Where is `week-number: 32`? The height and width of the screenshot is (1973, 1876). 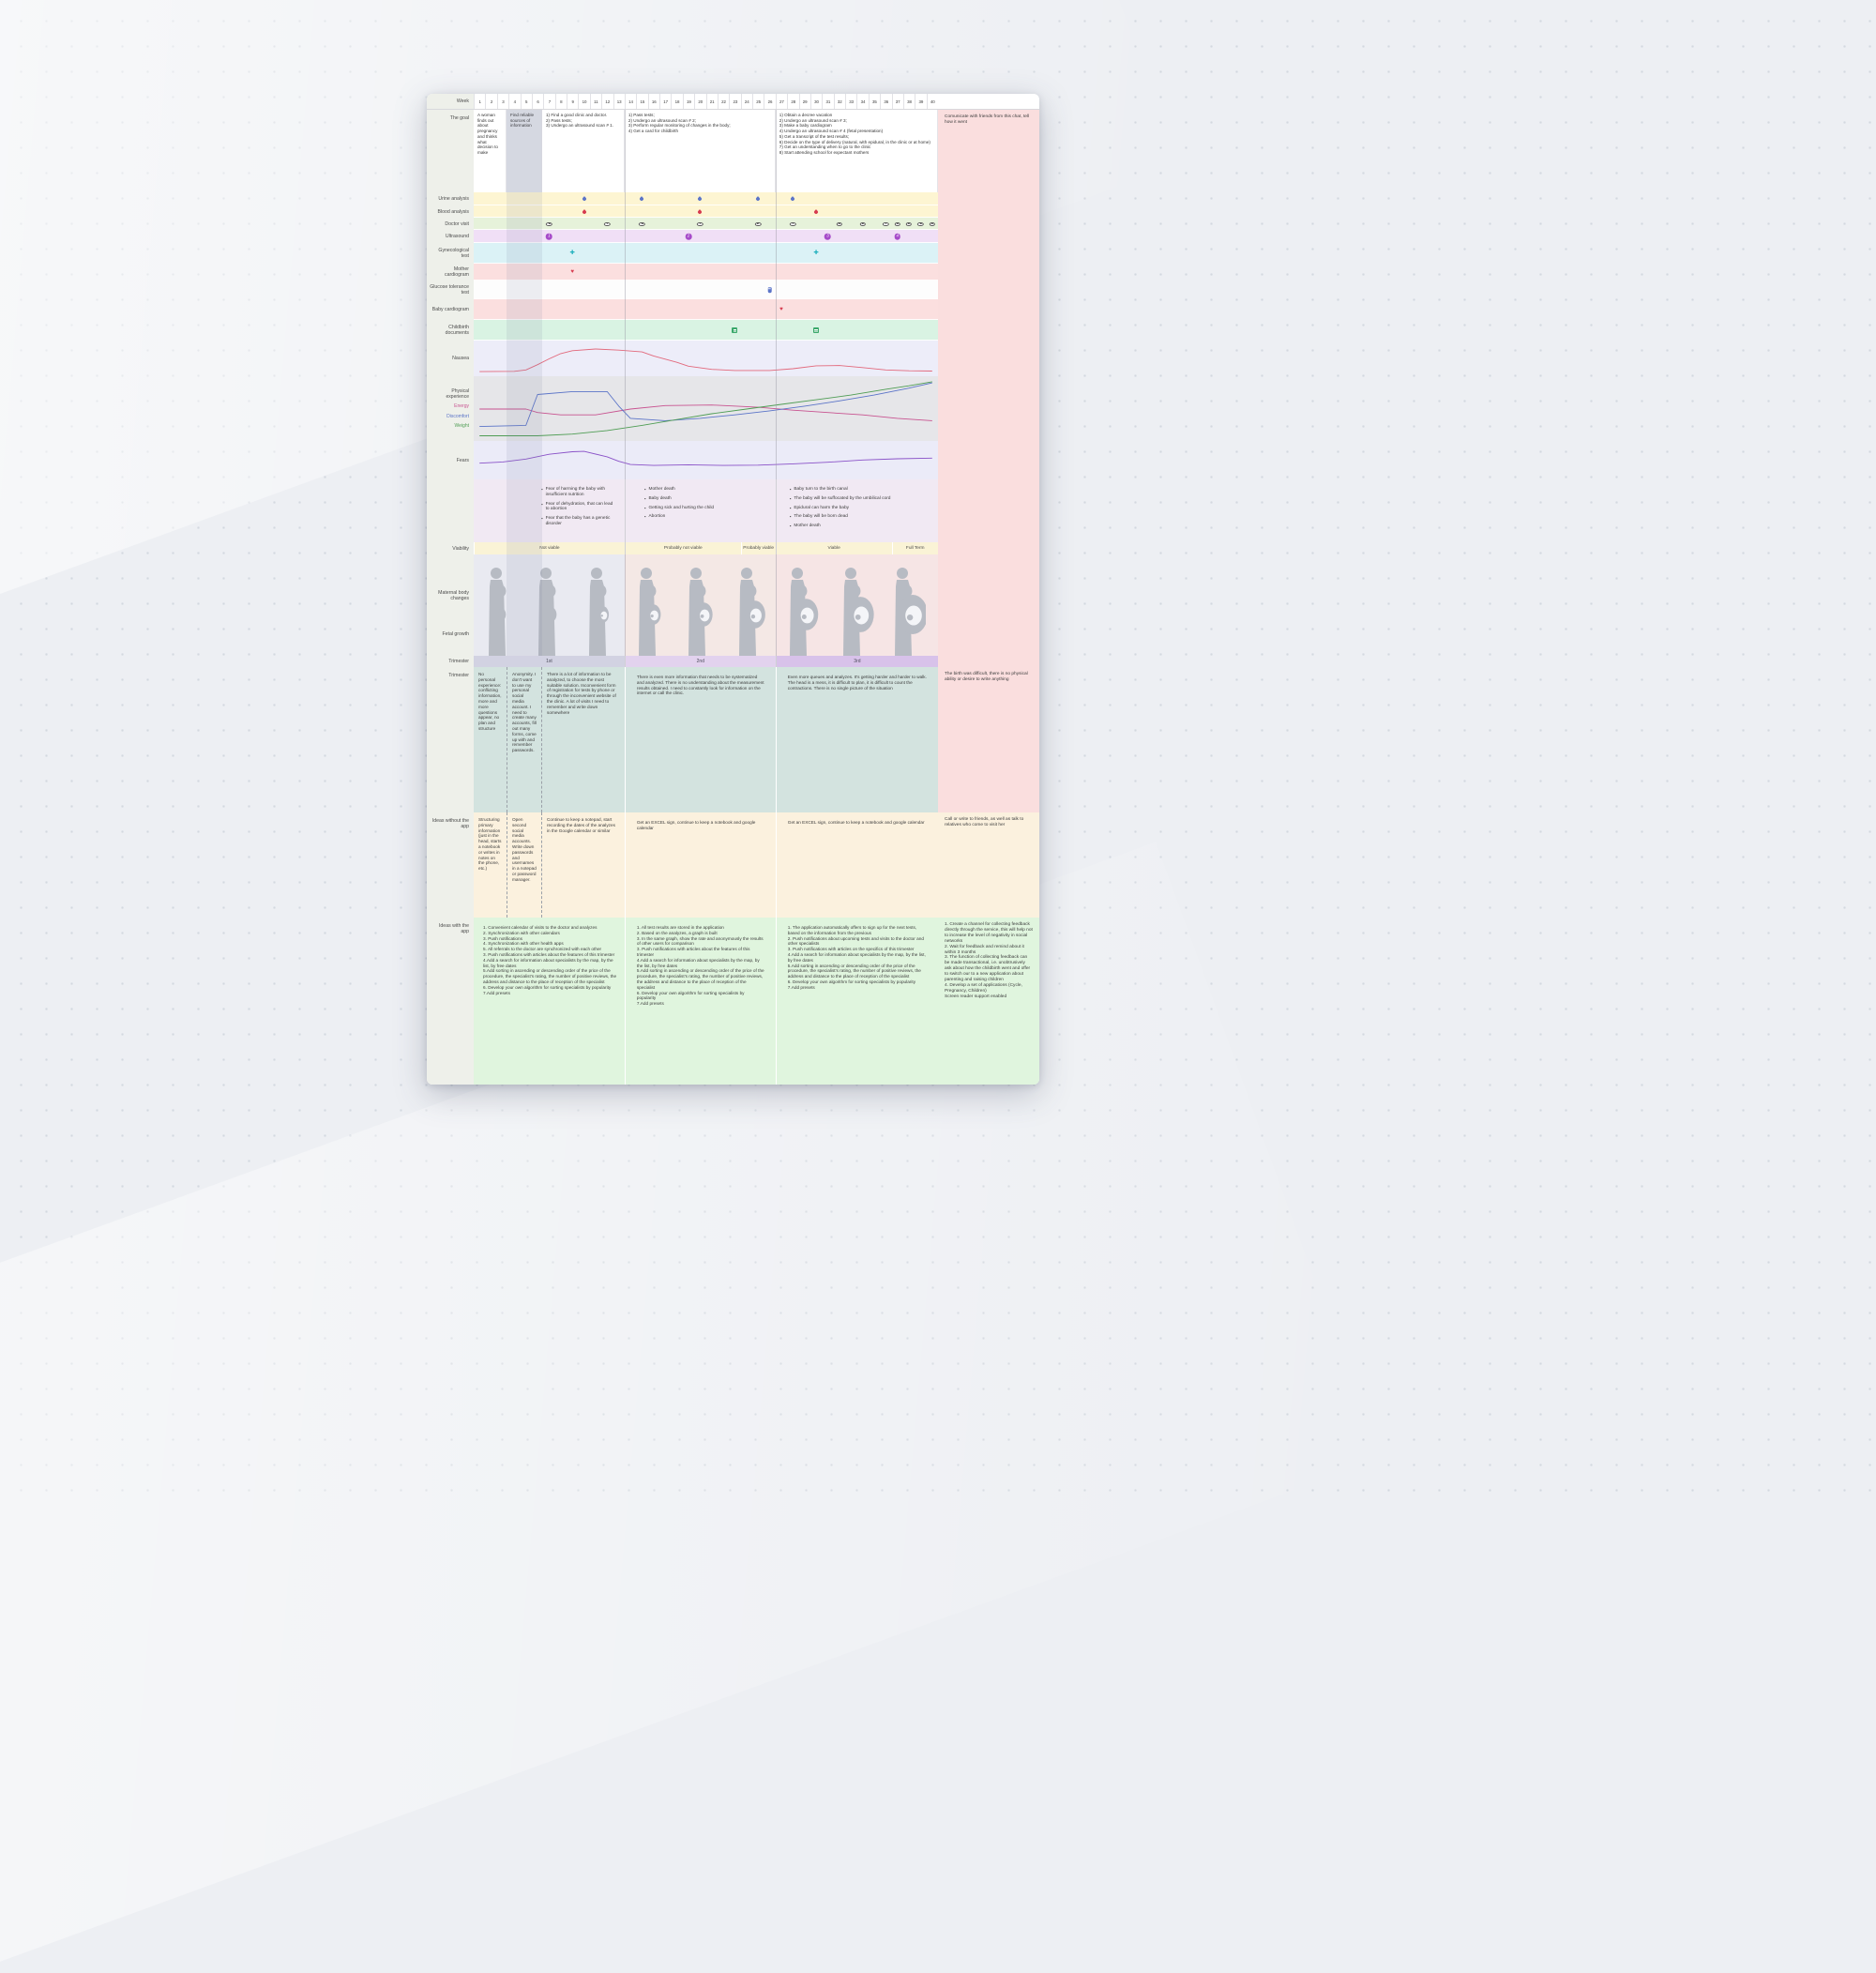
week-number: 32 is located at coordinates (839, 101).